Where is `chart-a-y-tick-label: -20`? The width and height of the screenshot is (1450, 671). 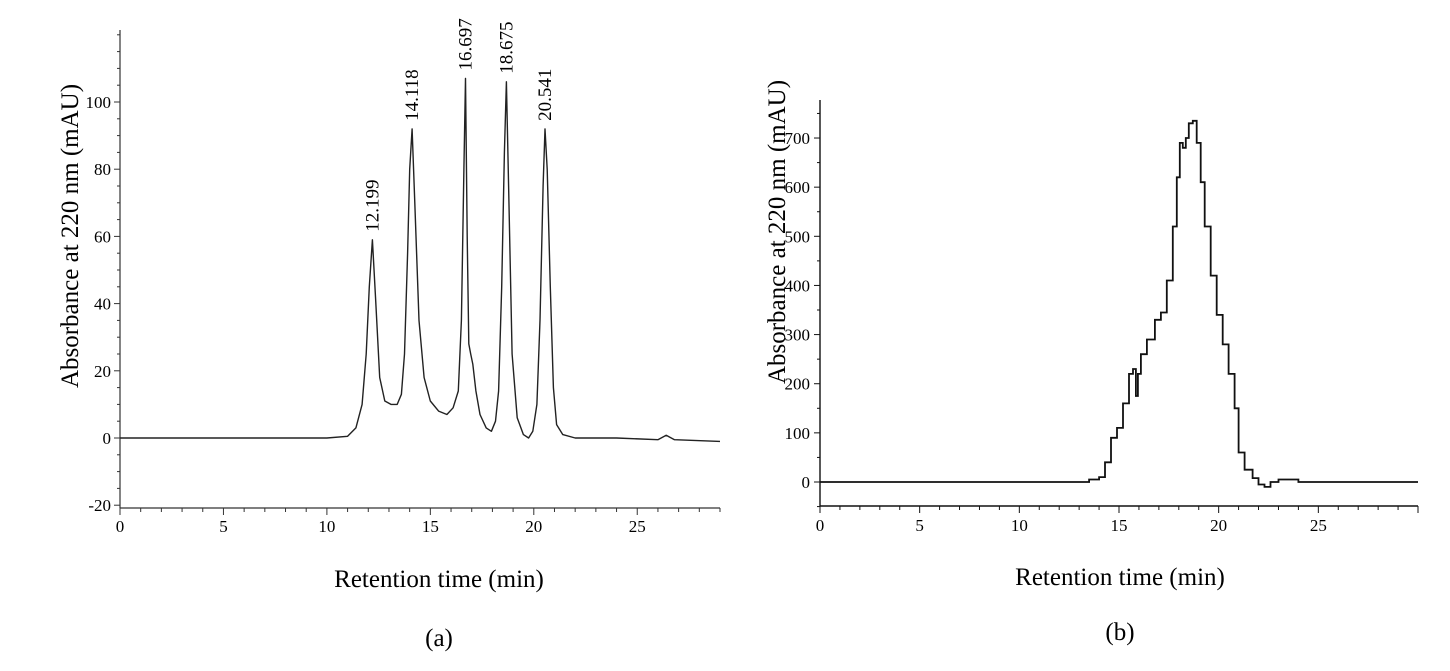
chart-a-y-tick-label: -20 is located at coordinates (99, 505).